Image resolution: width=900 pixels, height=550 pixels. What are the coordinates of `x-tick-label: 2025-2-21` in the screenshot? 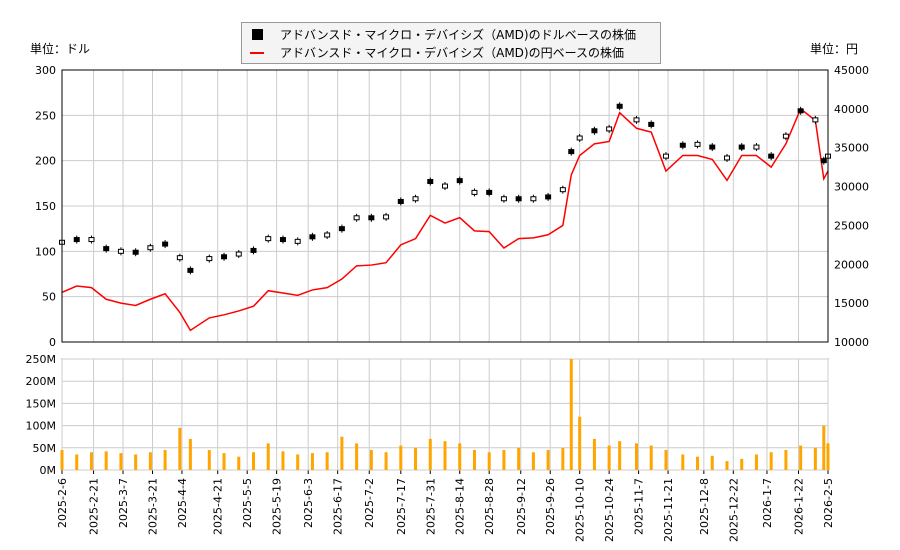 It's located at (94, 506).